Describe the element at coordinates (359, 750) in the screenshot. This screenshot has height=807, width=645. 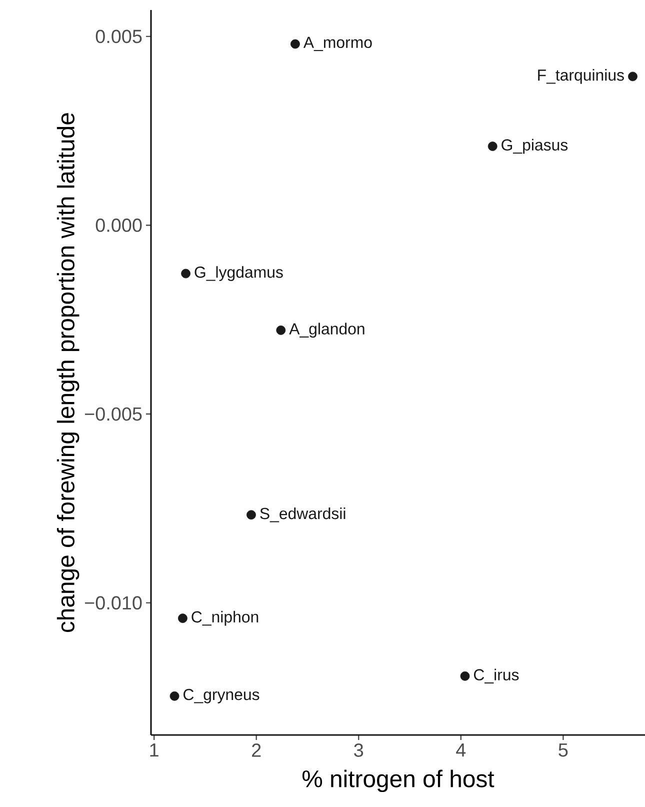
I see `x-tick-label: 3` at that location.